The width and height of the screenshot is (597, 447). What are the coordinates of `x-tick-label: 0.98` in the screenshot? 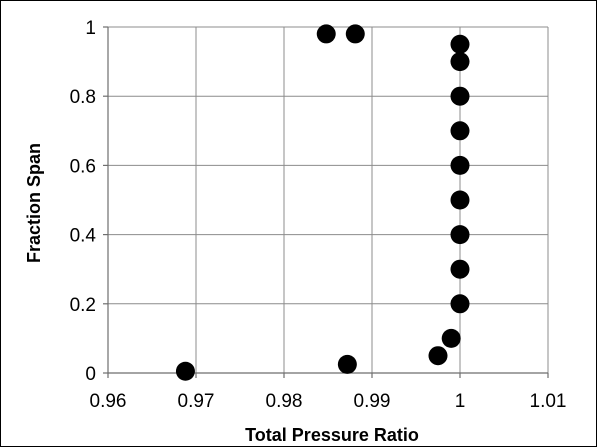 It's located at (284, 401).